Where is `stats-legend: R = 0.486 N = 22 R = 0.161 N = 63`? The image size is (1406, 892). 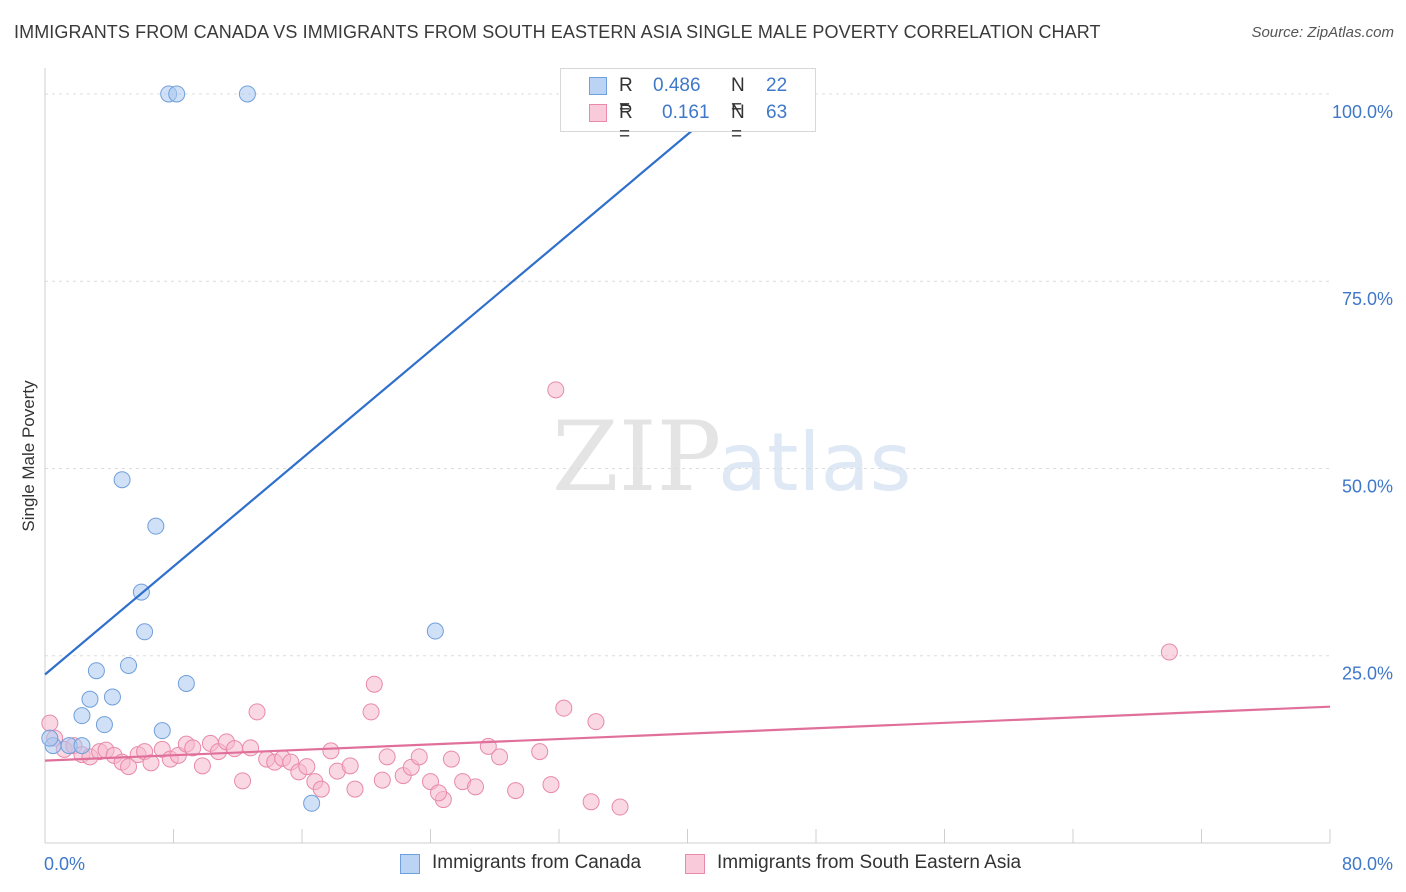 stats-legend: R = 0.486 N = 22 R = 0.161 N = 63 is located at coordinates (688, 106).